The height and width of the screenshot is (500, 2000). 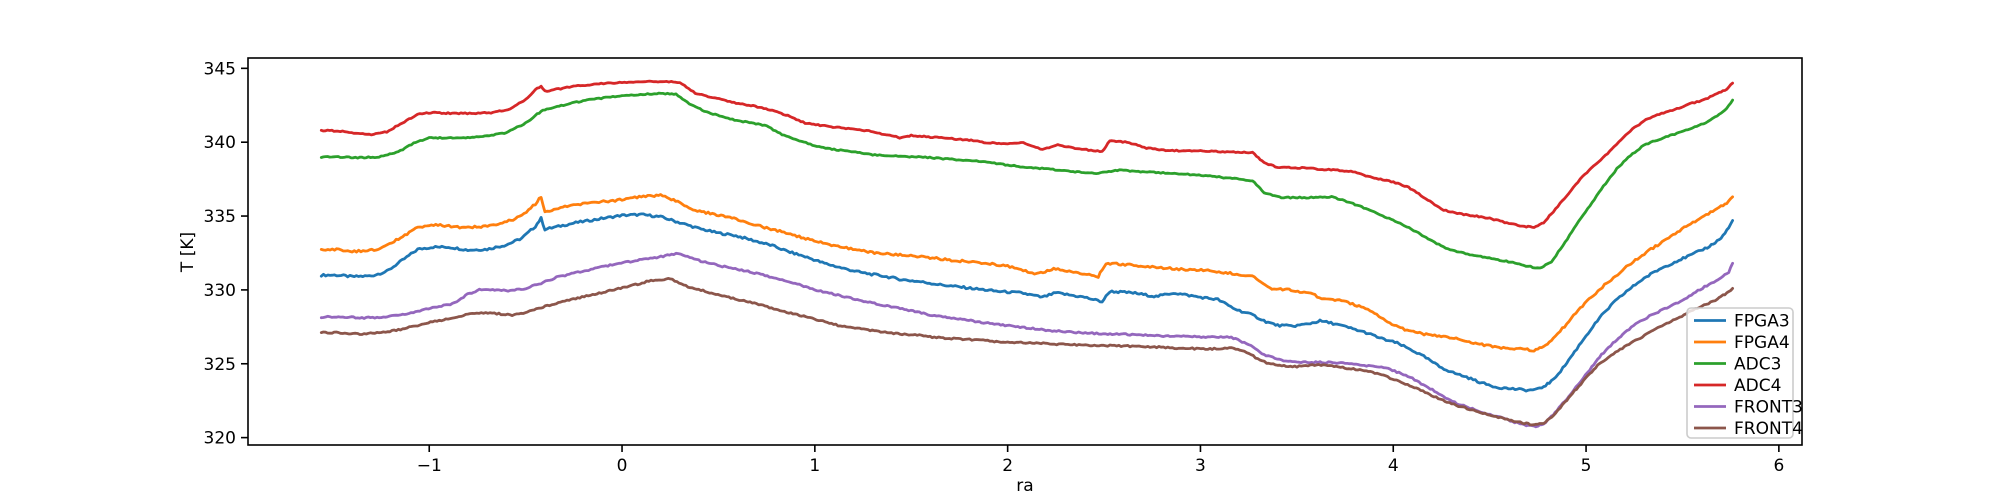 What do you see at coordinates (1778, 466) in the screenshot?
I see `x-tick-label: 6` at bounding box center [1778, 466].